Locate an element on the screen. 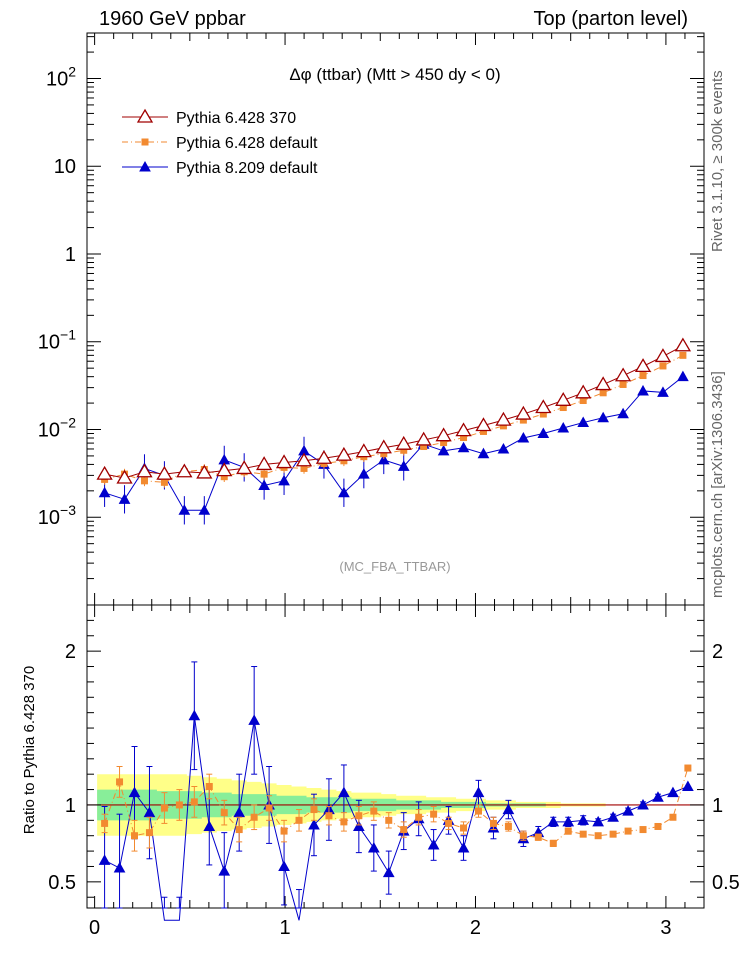  main-plot-title: Δφ (ttbar) (Mtt > 450 dy < 0) is located at coordinates (394, 74).